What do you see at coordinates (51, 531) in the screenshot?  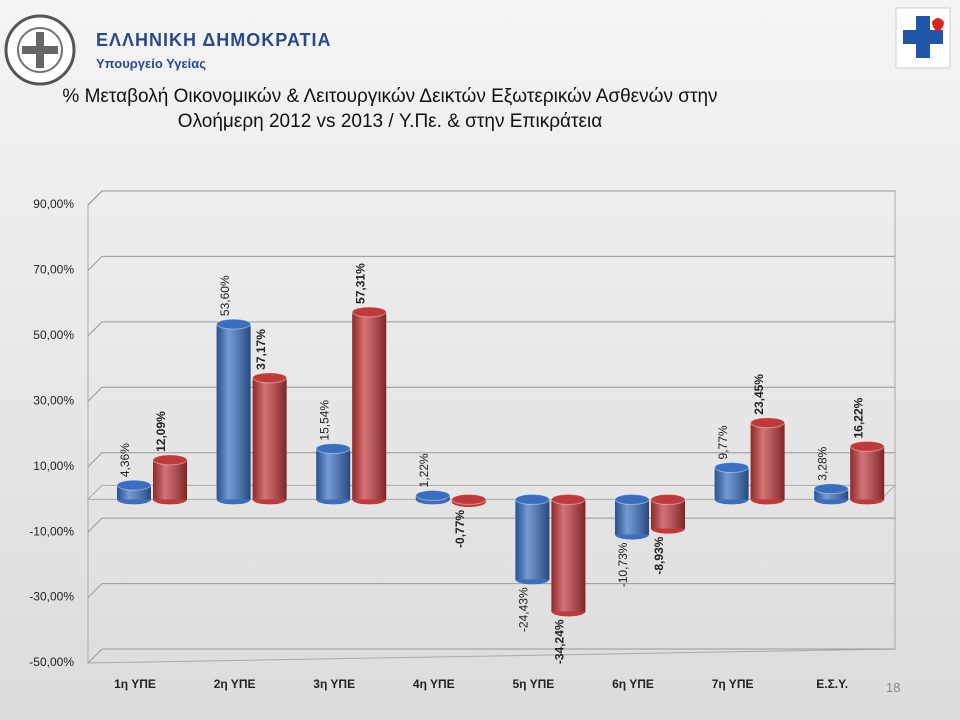 I see `y-tick-label: -10,00%` at bounding box center [51, 531].